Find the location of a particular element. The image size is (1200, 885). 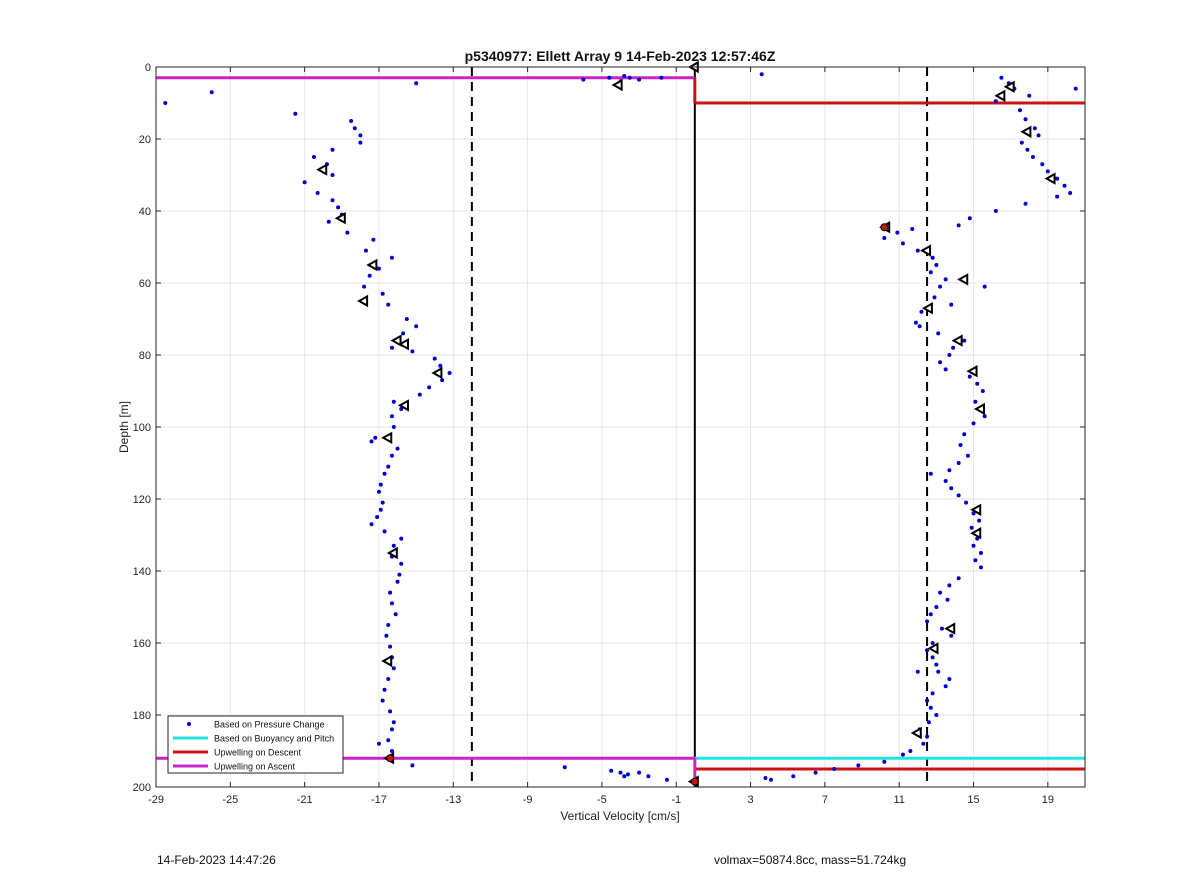

legend-label: Upwelling on Descent is located at coordinates (258, 753).